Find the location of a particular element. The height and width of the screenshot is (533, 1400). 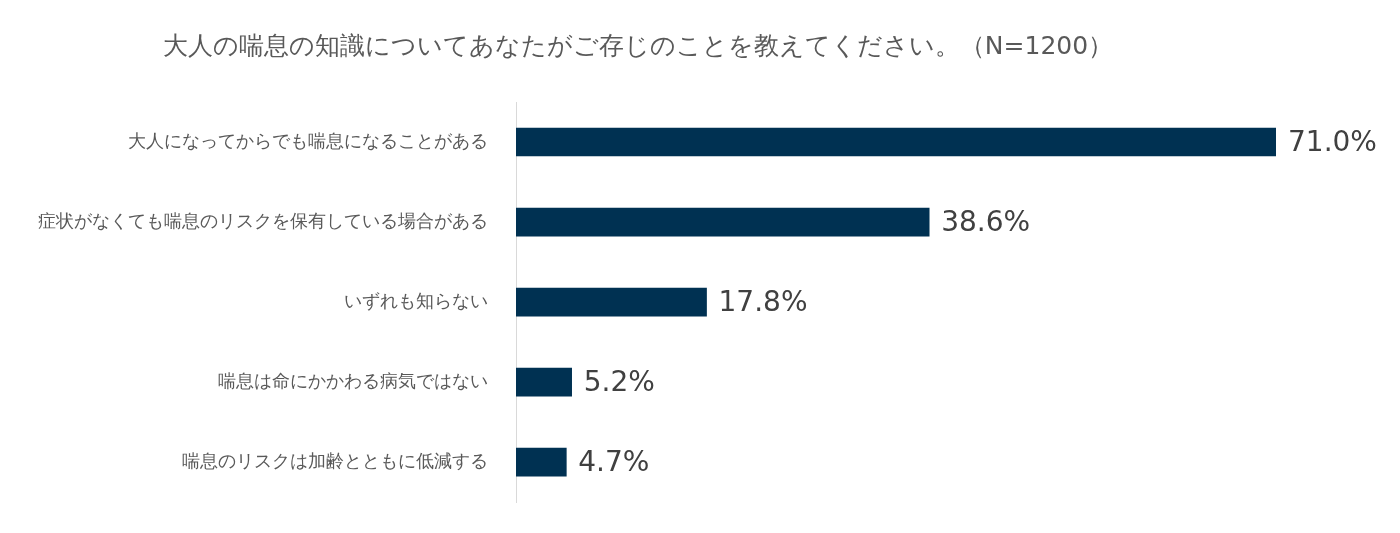

y-tick-label: 症状がなくても喘息のリスクを保有している場合がある is located at coordinates (263, 220).